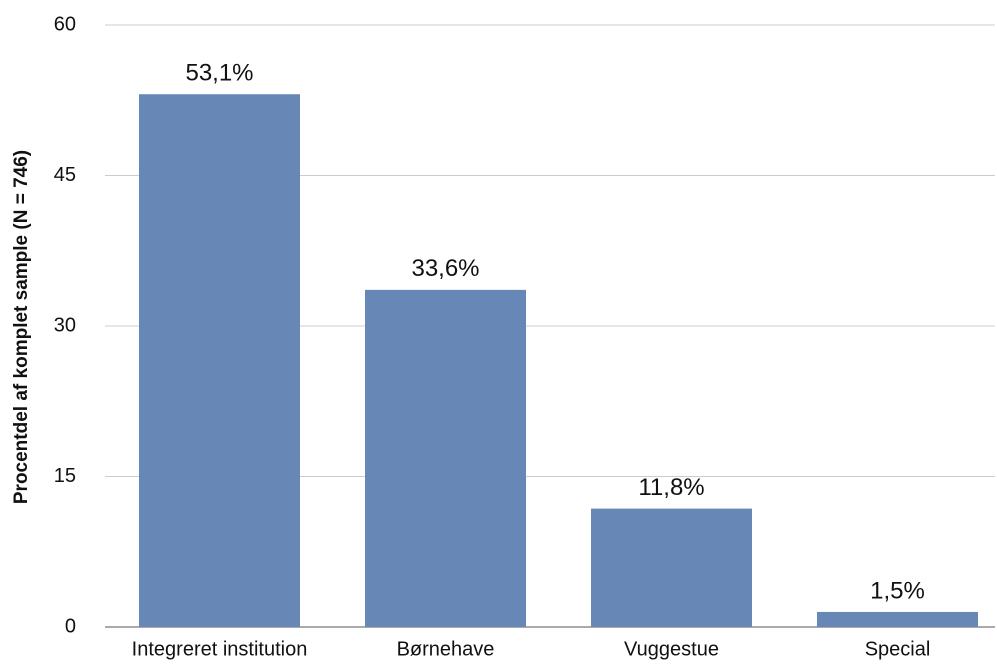  Describe the element at coordinates (65, 325) in the screenshot. I see `y-tick-label: 30` at that location.